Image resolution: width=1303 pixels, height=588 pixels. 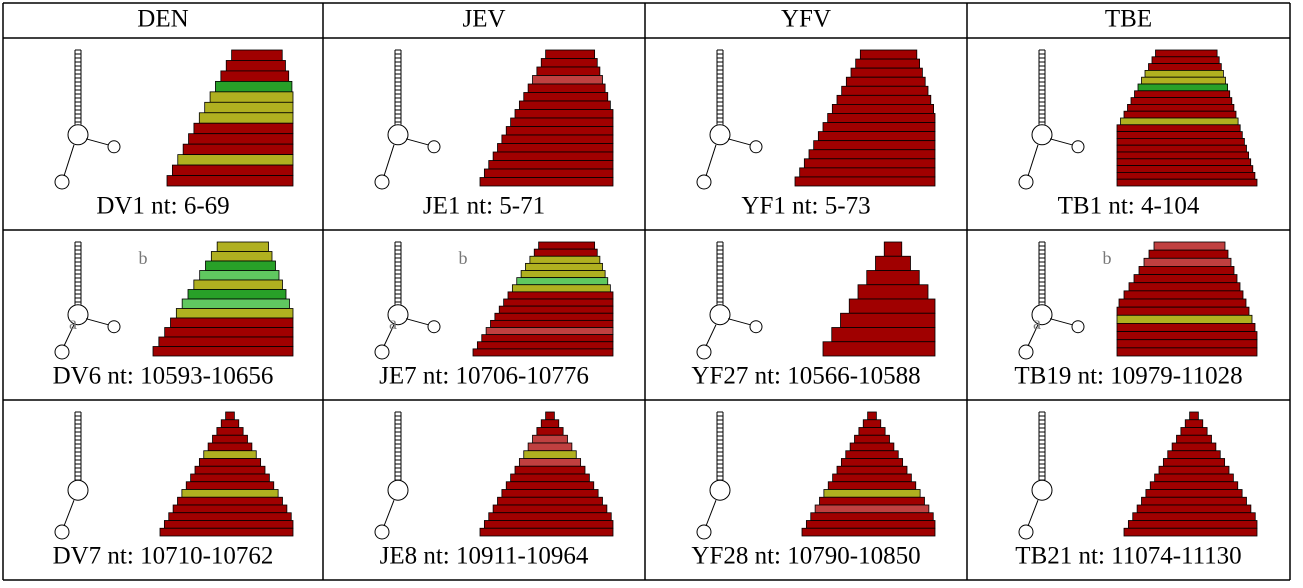 I want to click on structure-label: a, so click(x=1037, y=323).